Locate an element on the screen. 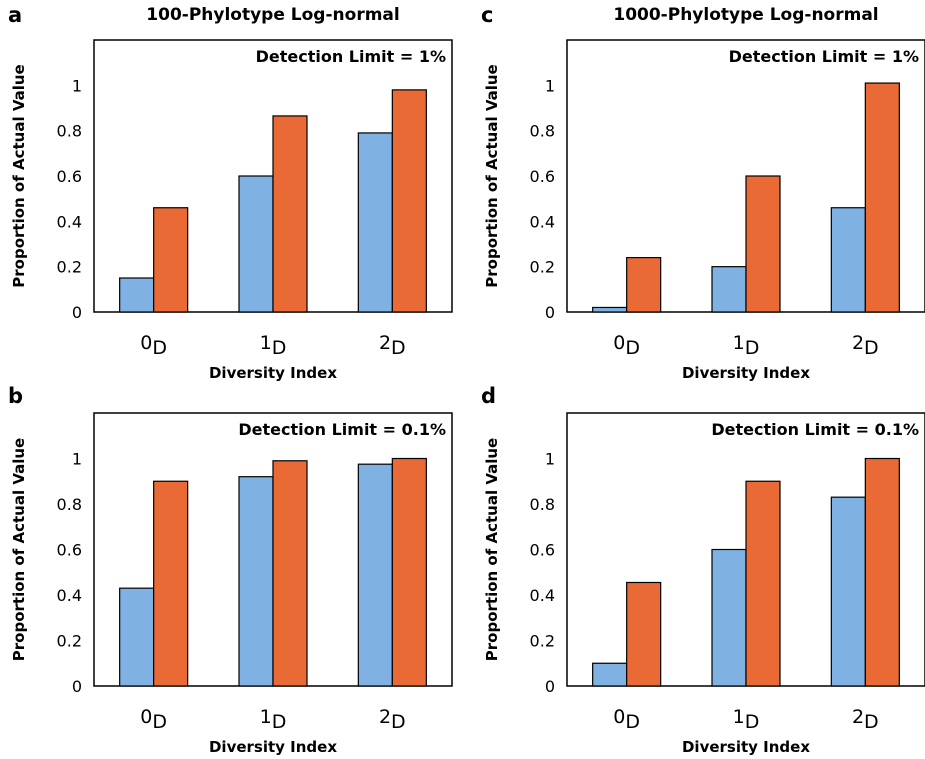 The width and height of the screenshot is (925, 759). chart-title: 100-Phylotype Log-normal is located at coordinates (272, 15).